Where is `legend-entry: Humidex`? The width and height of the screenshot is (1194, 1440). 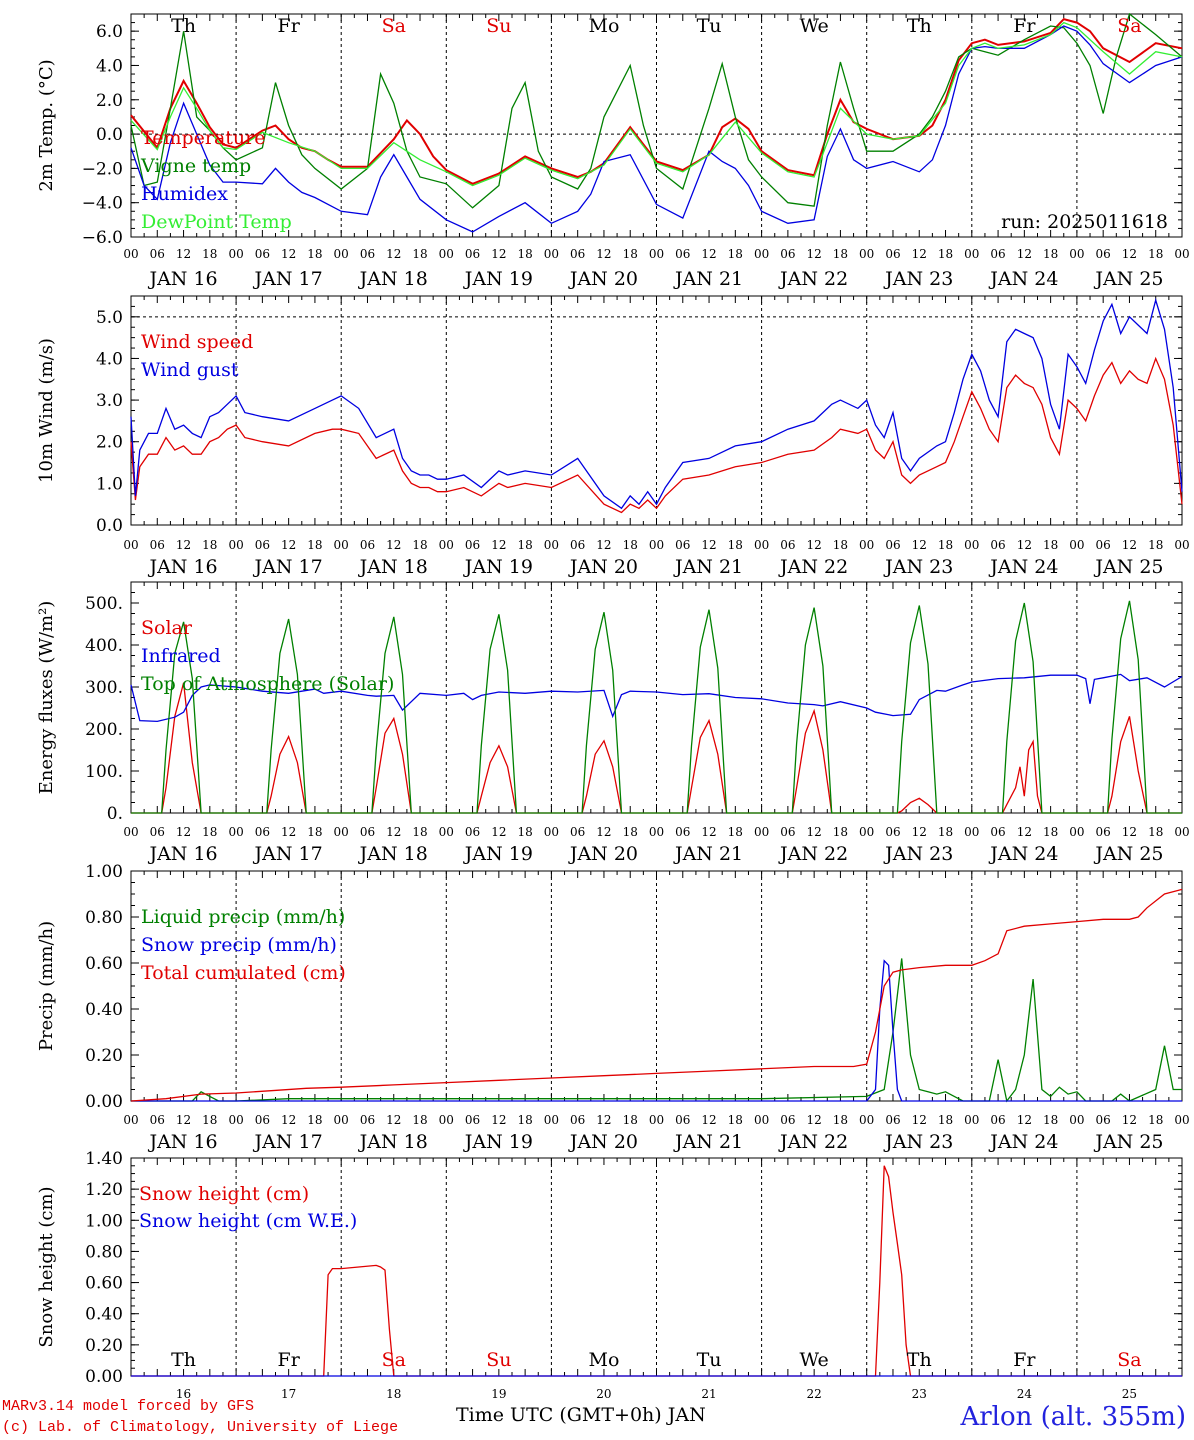 legend-entry: Humidex is located at coordinates (184, 194).